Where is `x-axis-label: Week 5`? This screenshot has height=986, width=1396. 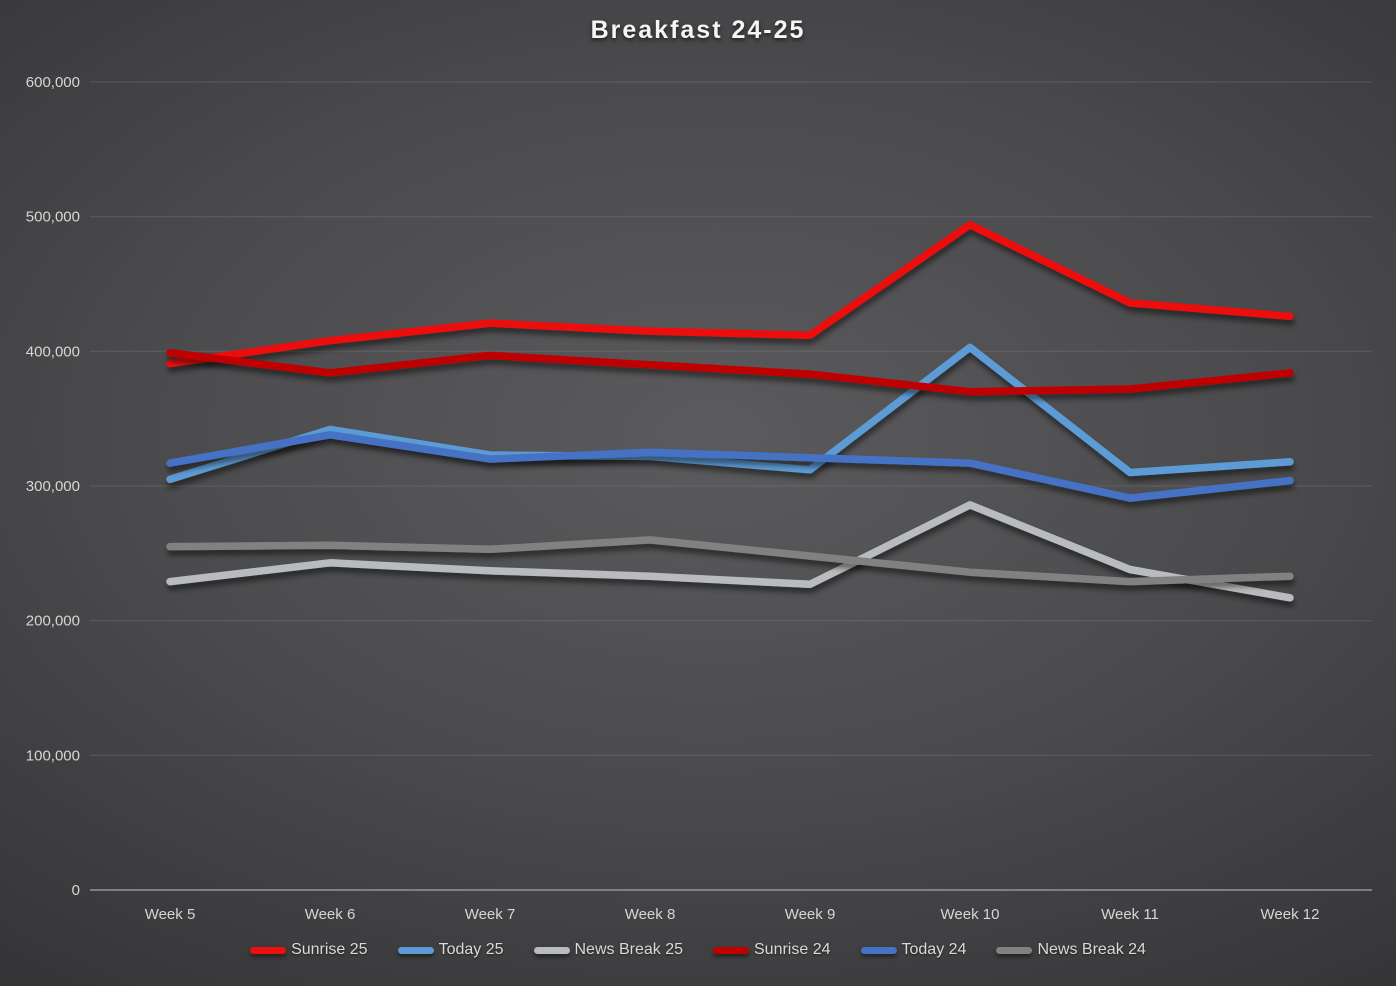
x-axis-label: Week 5 is located at coordinates (170, 914).